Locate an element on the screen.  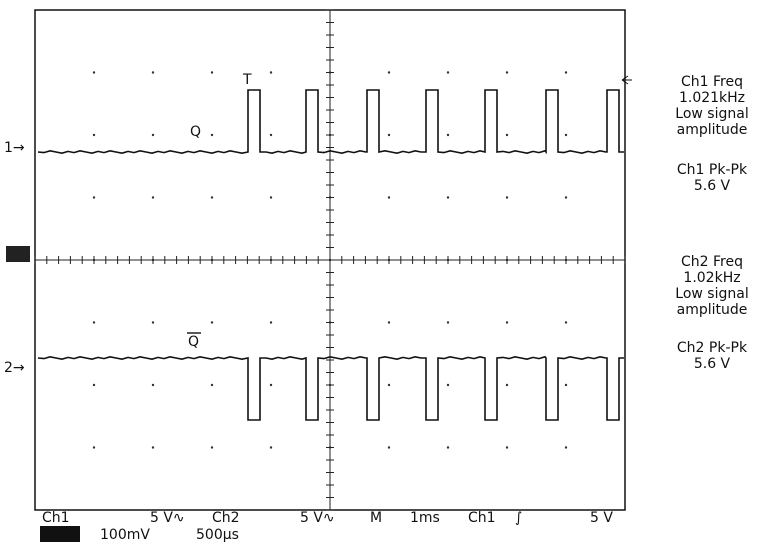
readout-line: Ch2 Pk-Pk is located at coordinates (712, 348).